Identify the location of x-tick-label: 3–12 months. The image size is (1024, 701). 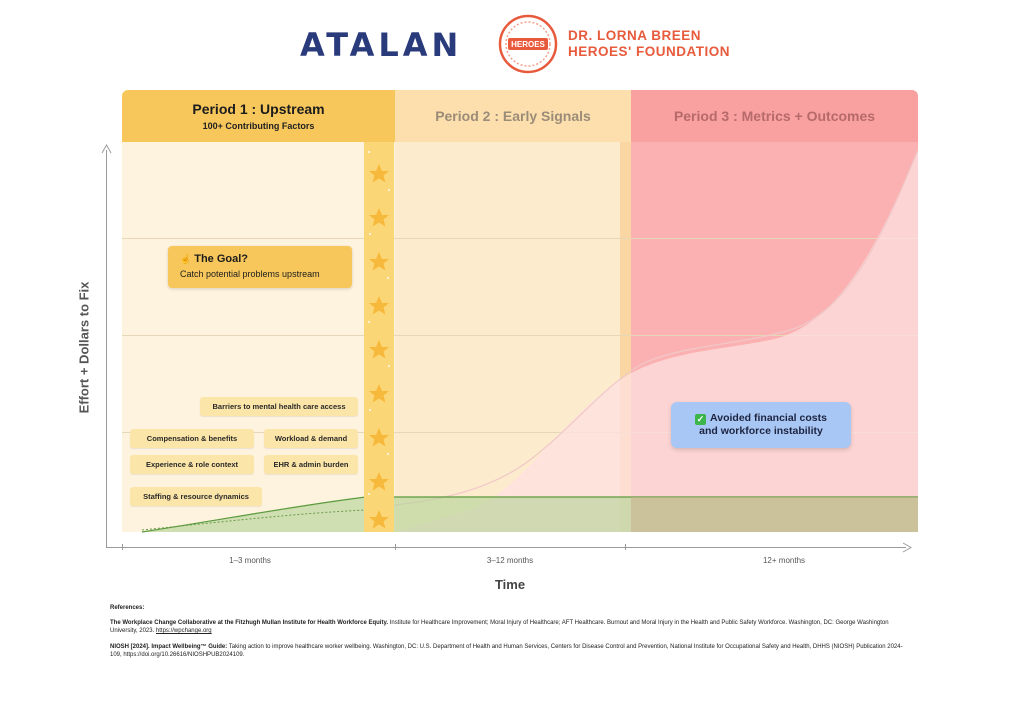
(510, 560).